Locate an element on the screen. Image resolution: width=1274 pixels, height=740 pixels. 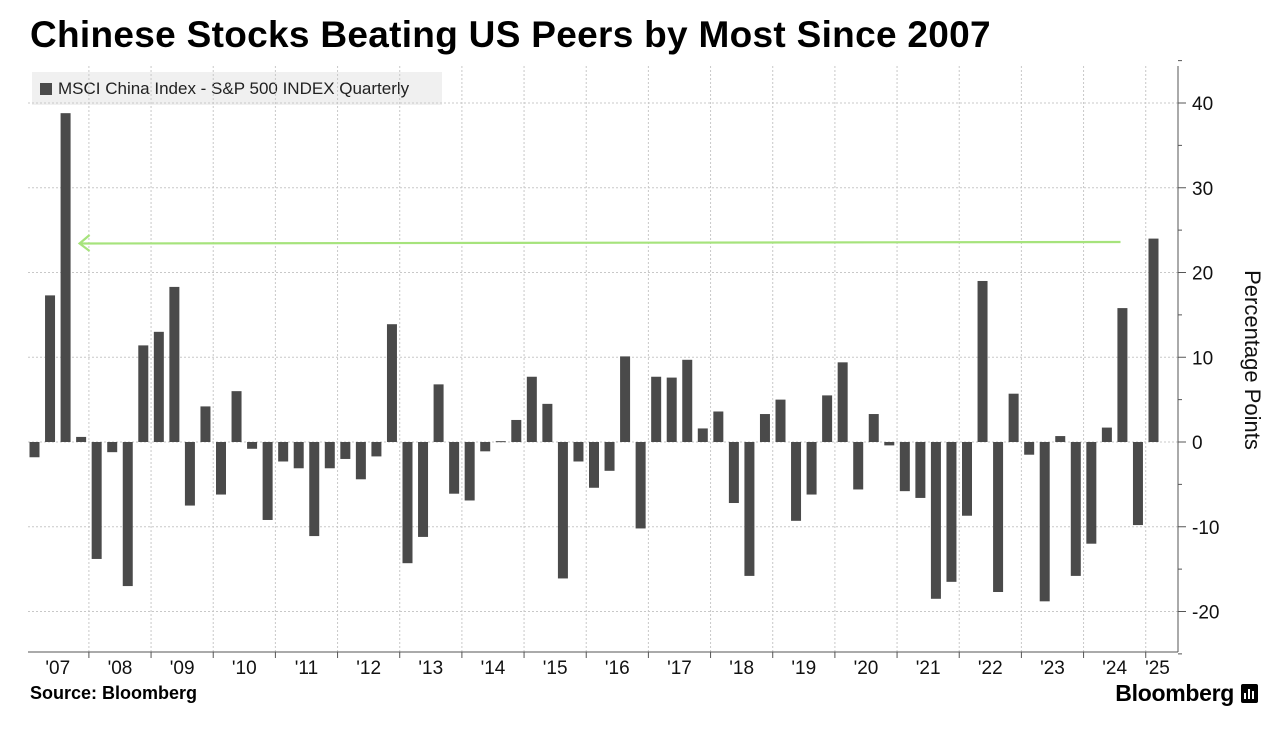
brand-name: Bloomberg is located at coordinates (1174, 693).